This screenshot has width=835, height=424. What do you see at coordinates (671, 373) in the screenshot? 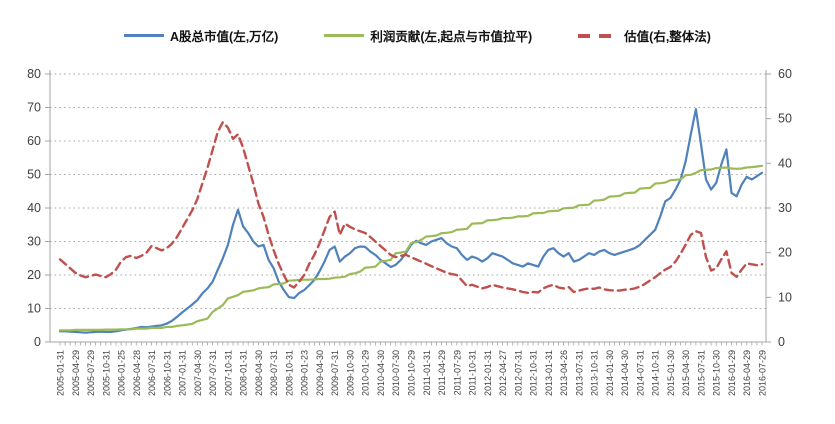
I see `svg-text: 2015-01-30` at bounding box center [671, 373].